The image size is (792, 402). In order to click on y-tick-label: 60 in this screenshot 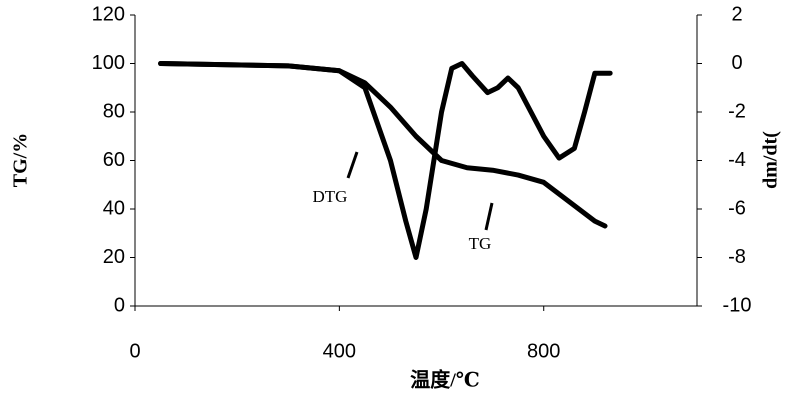, I will do `click(114, 160)`.